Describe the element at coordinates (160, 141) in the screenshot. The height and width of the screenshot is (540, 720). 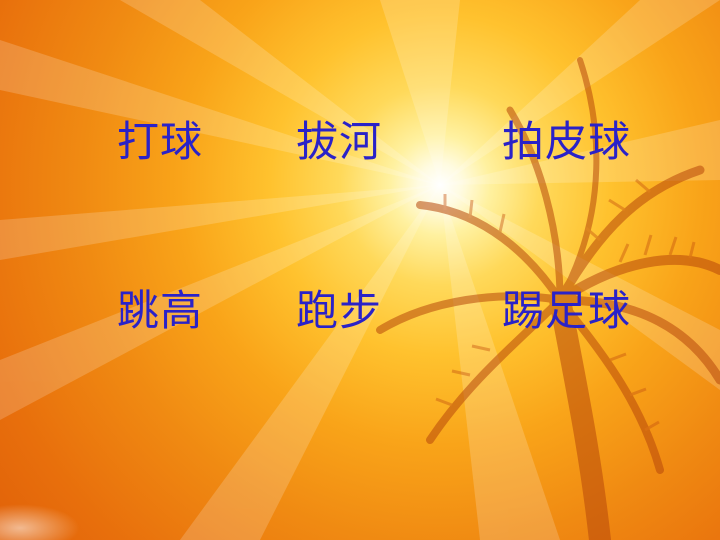
I see `word-1: 打球` at that location.